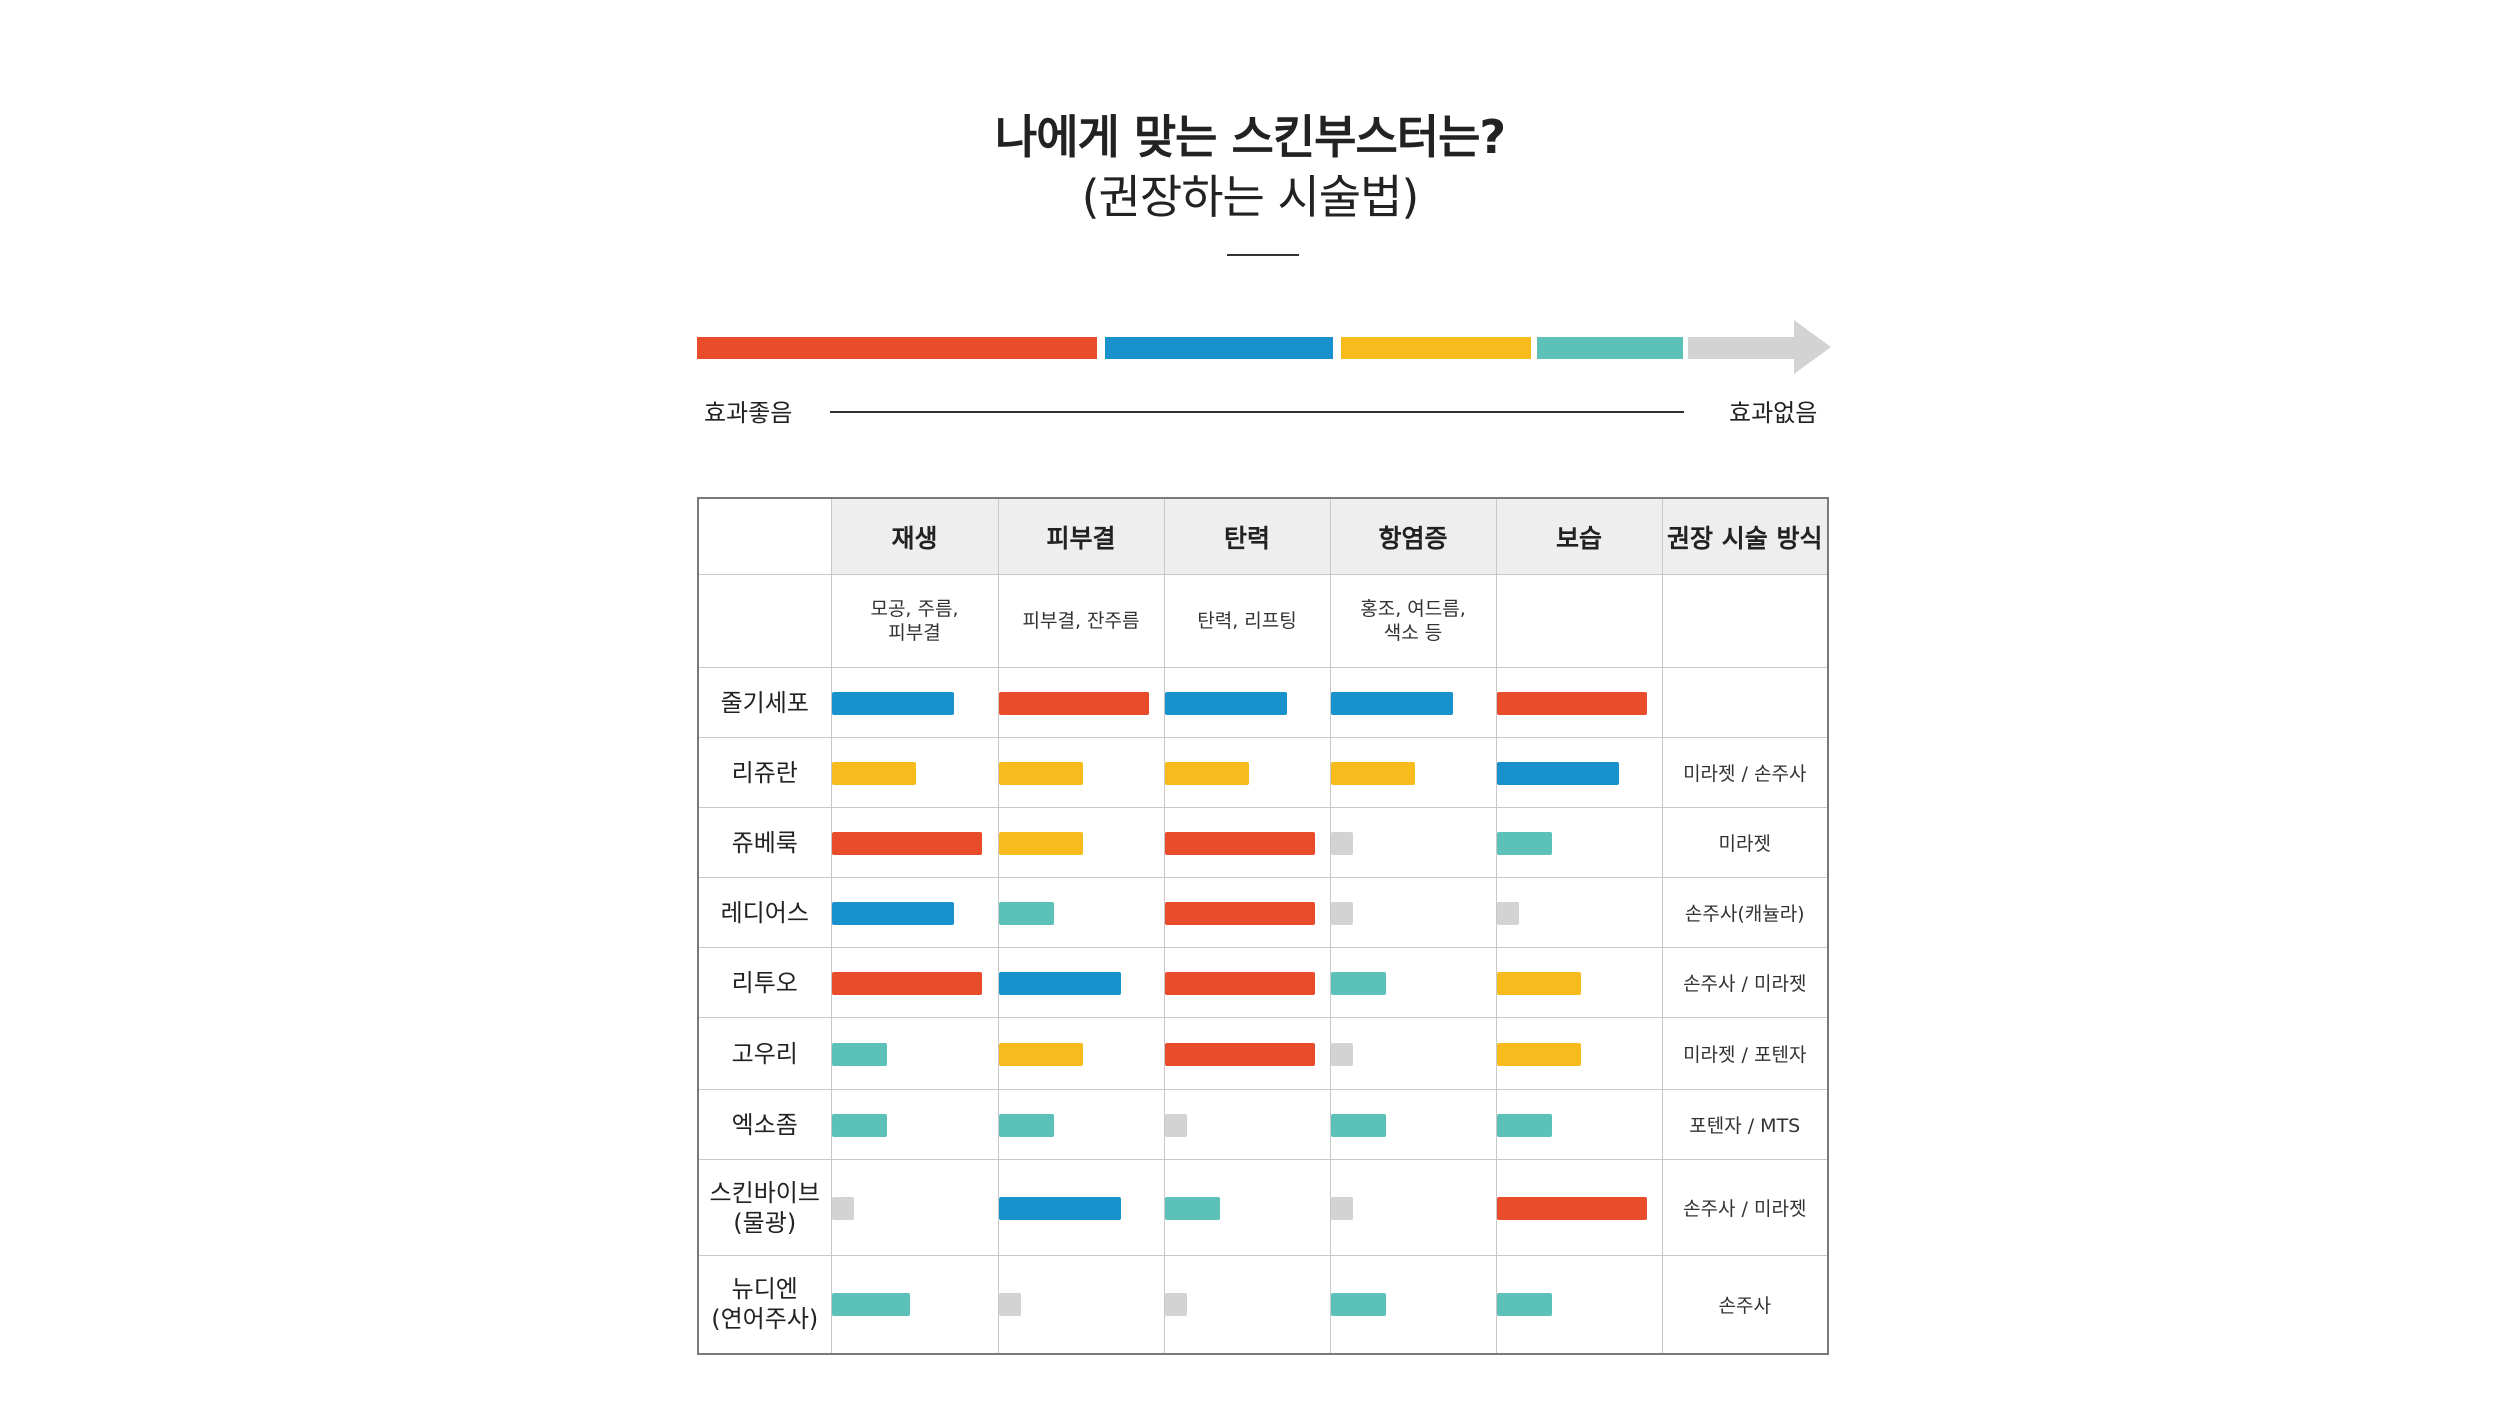 This screenshot has width=2500, height=1406. I want to click on table-row: 엑소좀 포텐자 / MTS, so click(1263, 1124).